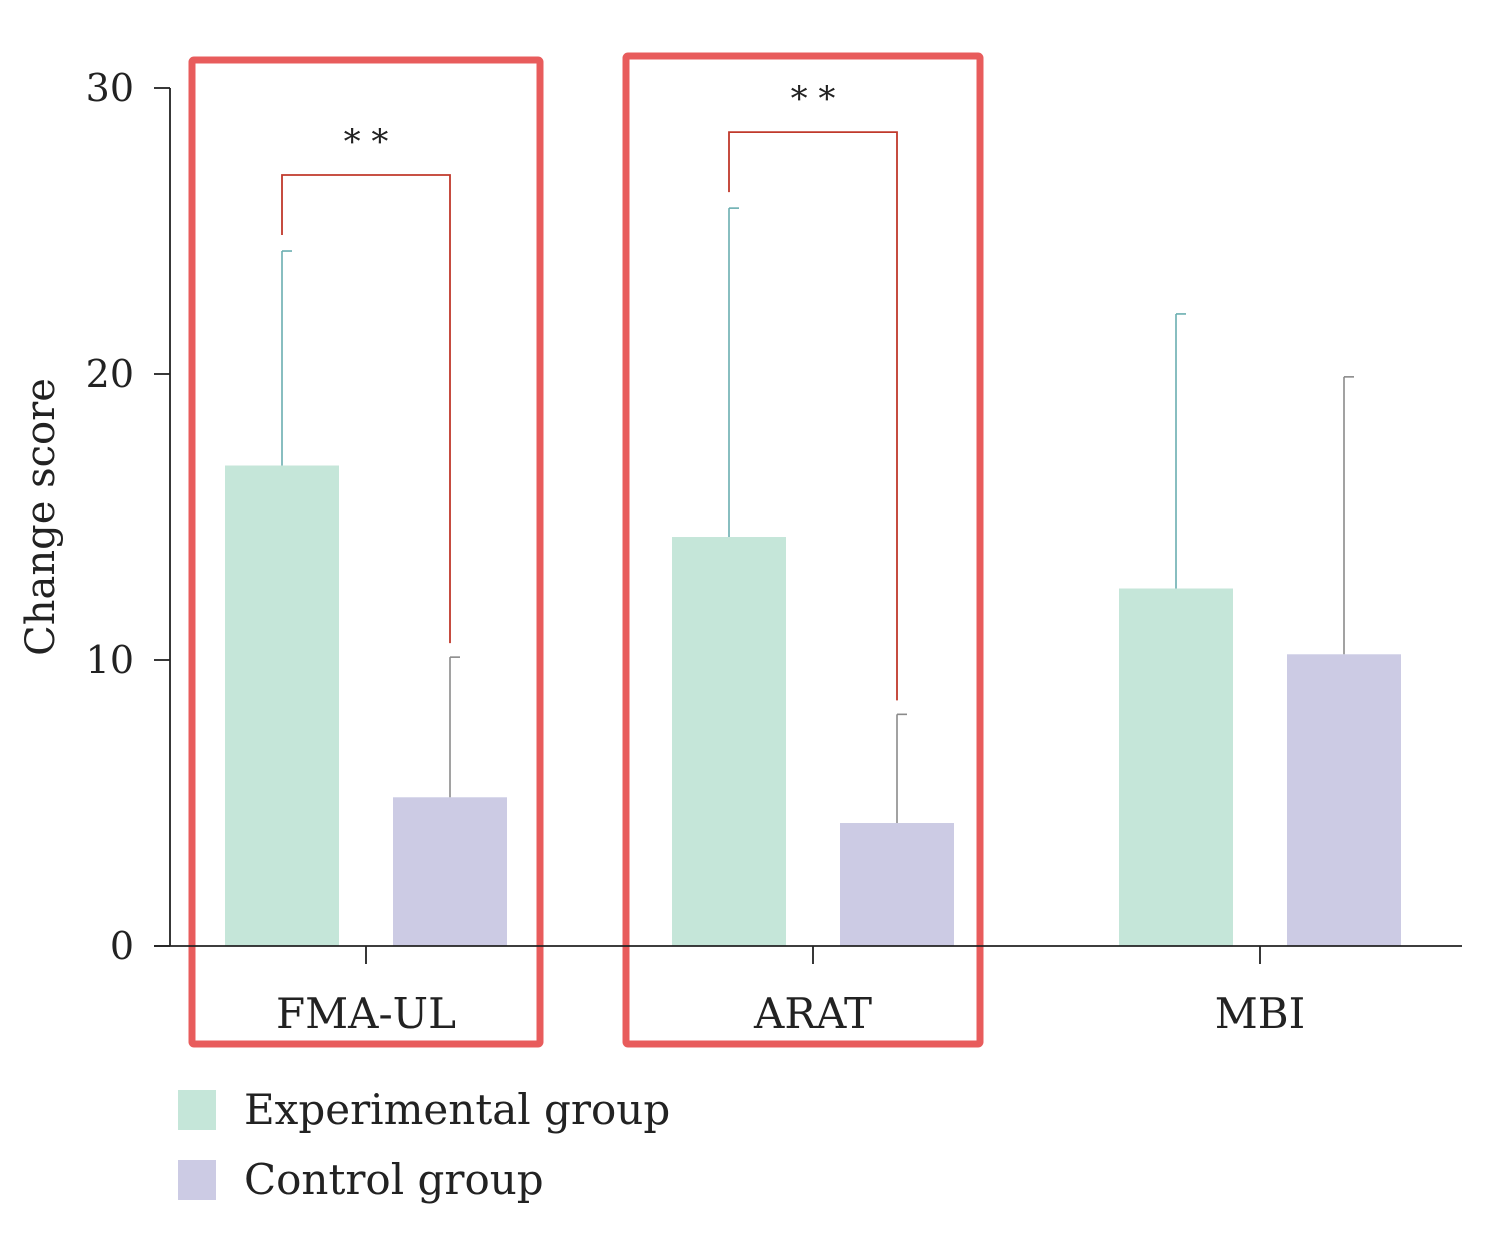 The height and width of the screenshot is (1236, 1504). I want to click on y-tick-label-10: 10, so click(110, 660).